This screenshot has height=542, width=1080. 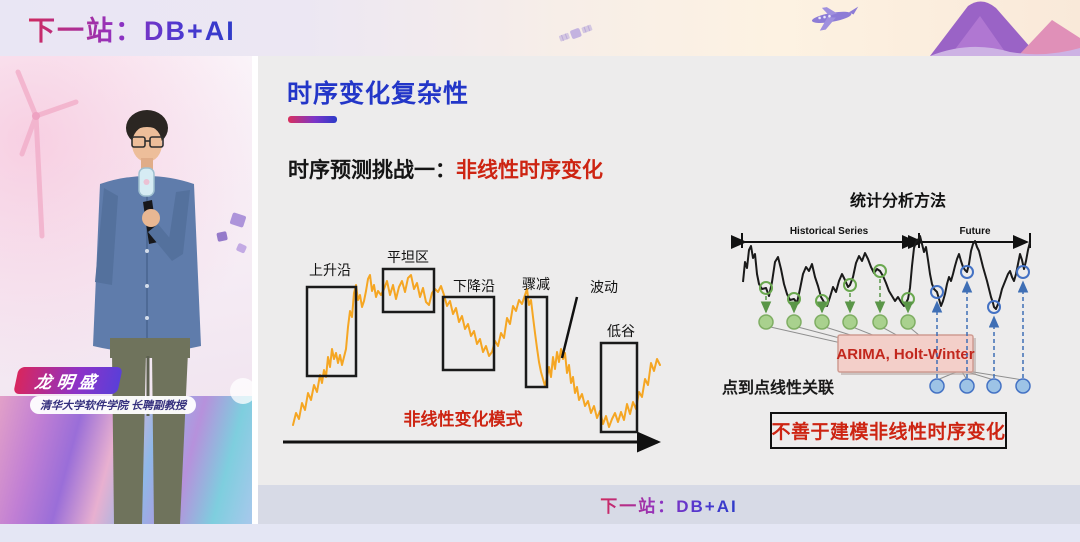 I want to click on model-box, so click(x=905, y=353).